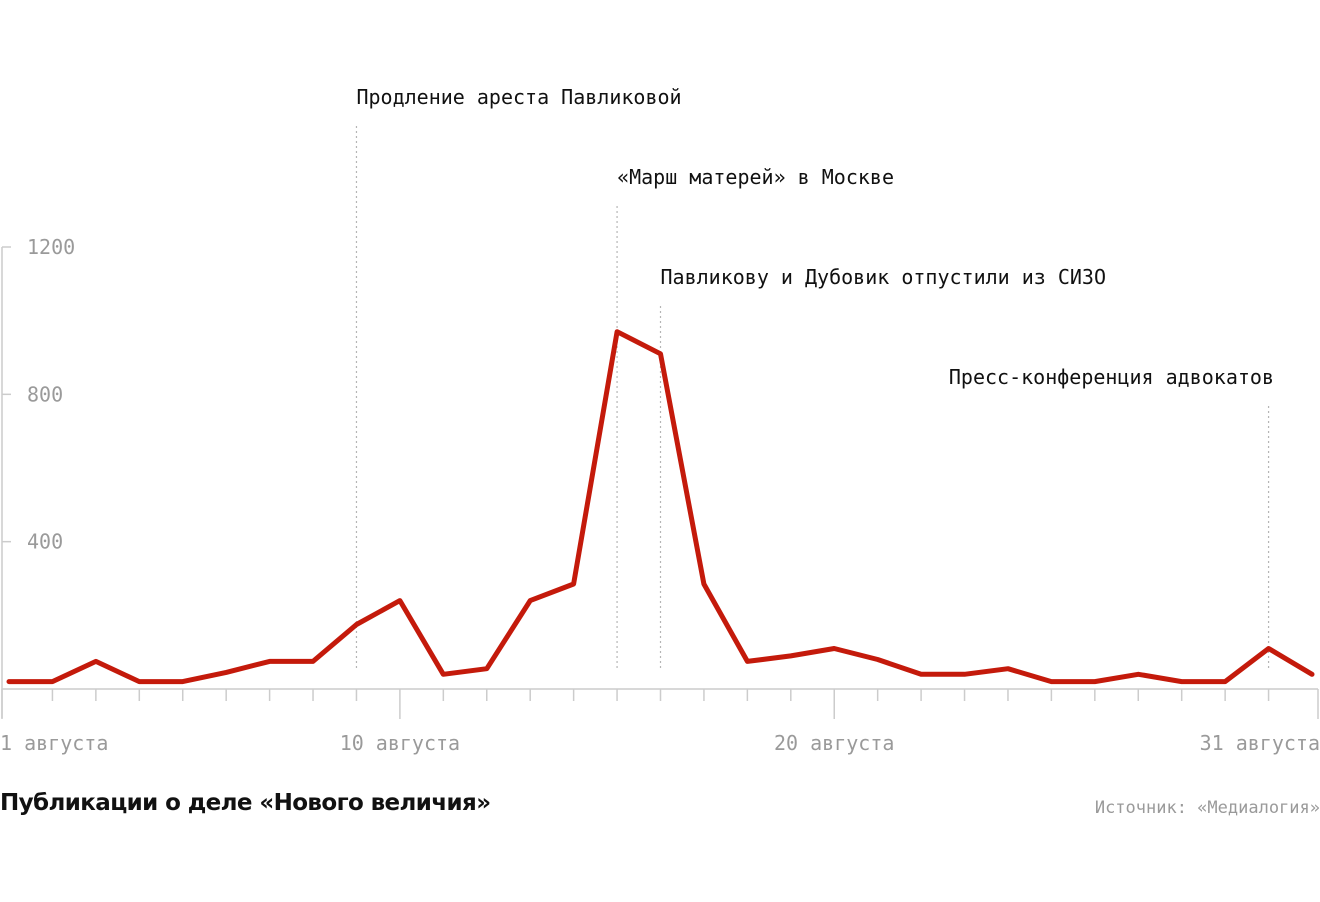  What do you see at coordinates (54, 743) in the screenshot?
I see `x-tick-label-day-1: 1 августа` at bounding box center [54, 743].